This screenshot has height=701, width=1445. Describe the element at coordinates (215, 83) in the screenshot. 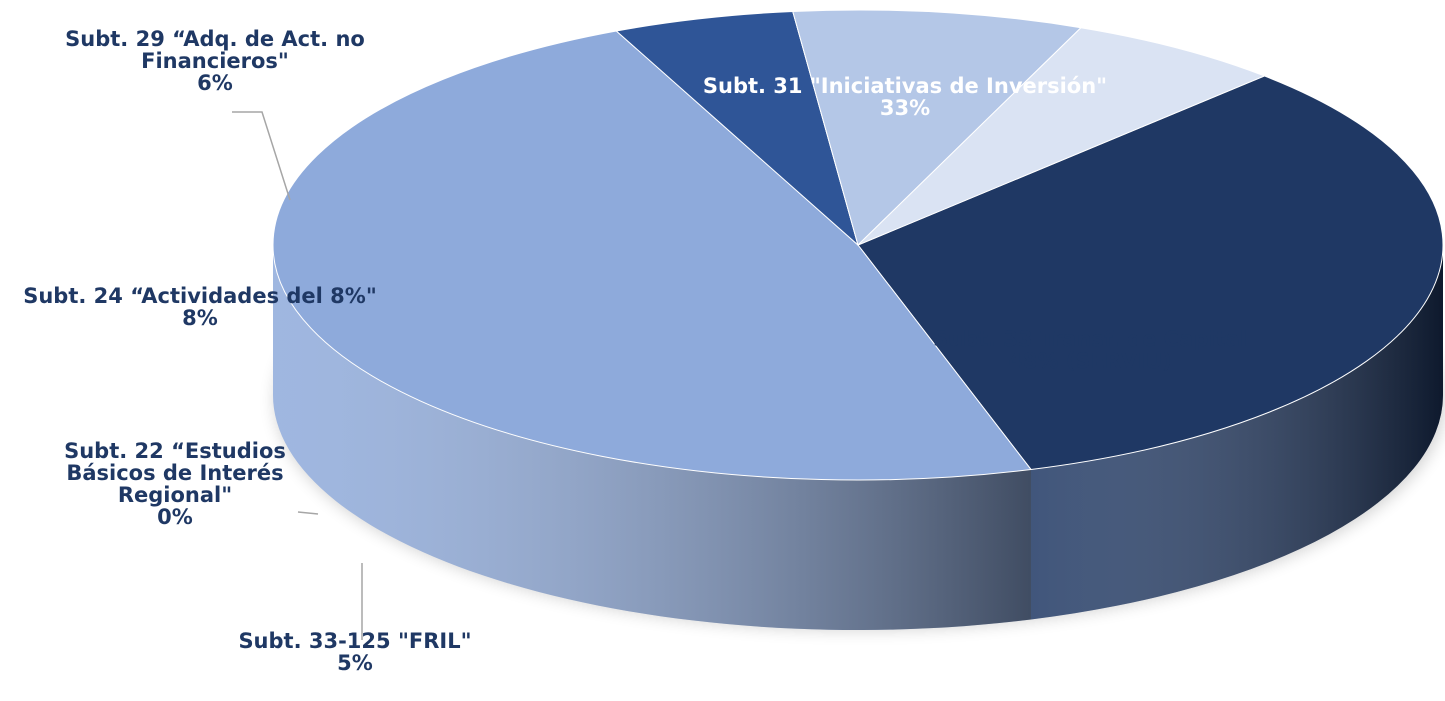

I see `label-value: 6%` at that location.